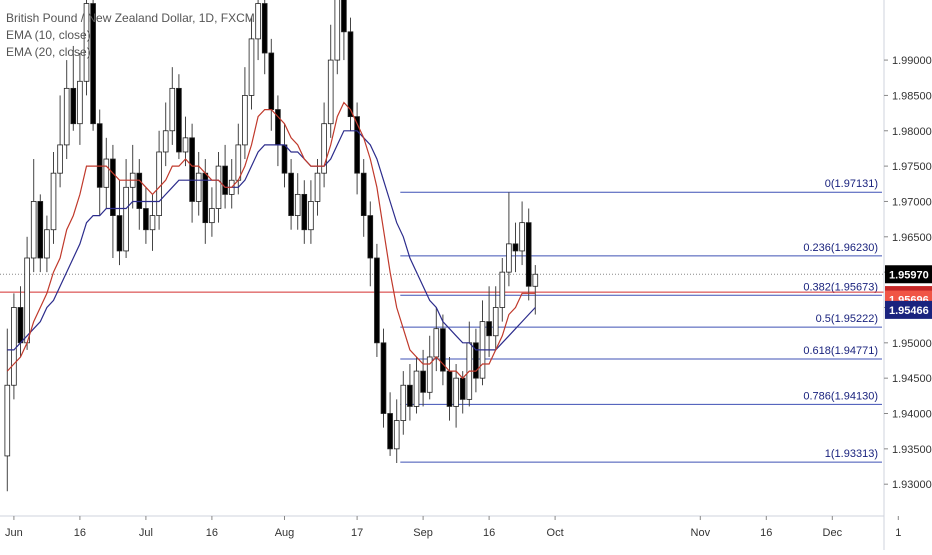  Describe the element at coordinates (840, 287) in the screenshot. I see `fib-level-label: 0.382(1.95673)` at that location.